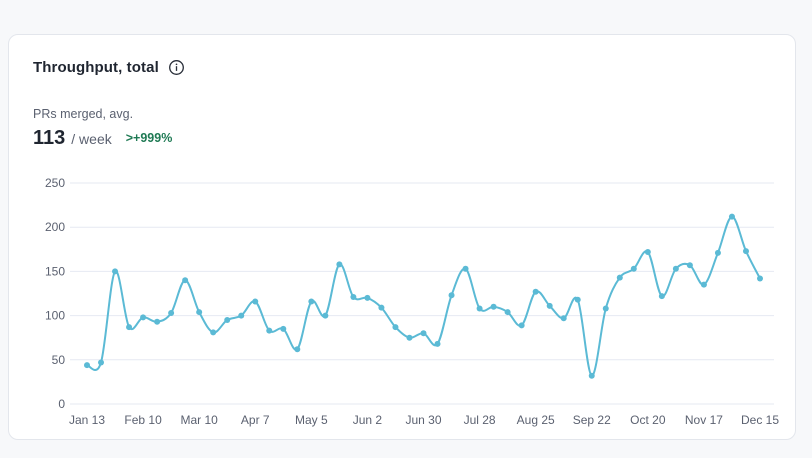  Describe the element at coordinates (55, 316) in the screenshot. I see `y-tick-label: 100` at that location.